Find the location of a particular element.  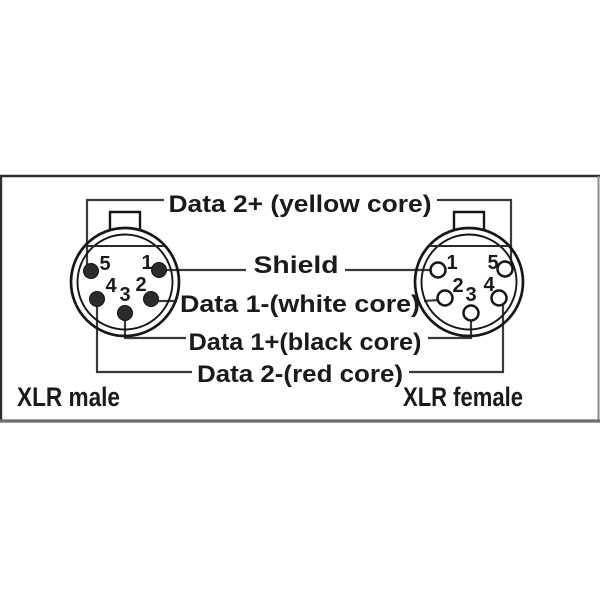

male-insert-ring is located at coordinates (125, 282).